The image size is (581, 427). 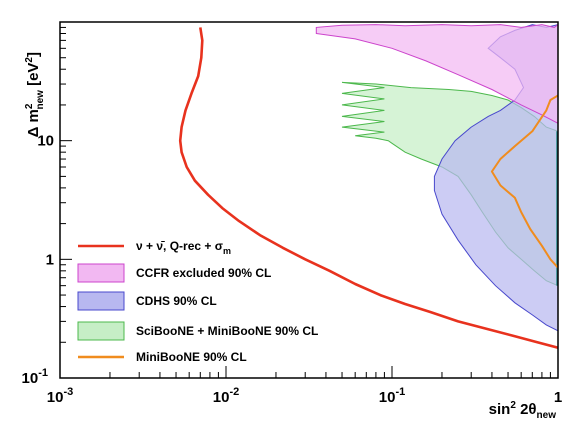 I want to click on x-tick-label: 1, so click(x=558, y=397).